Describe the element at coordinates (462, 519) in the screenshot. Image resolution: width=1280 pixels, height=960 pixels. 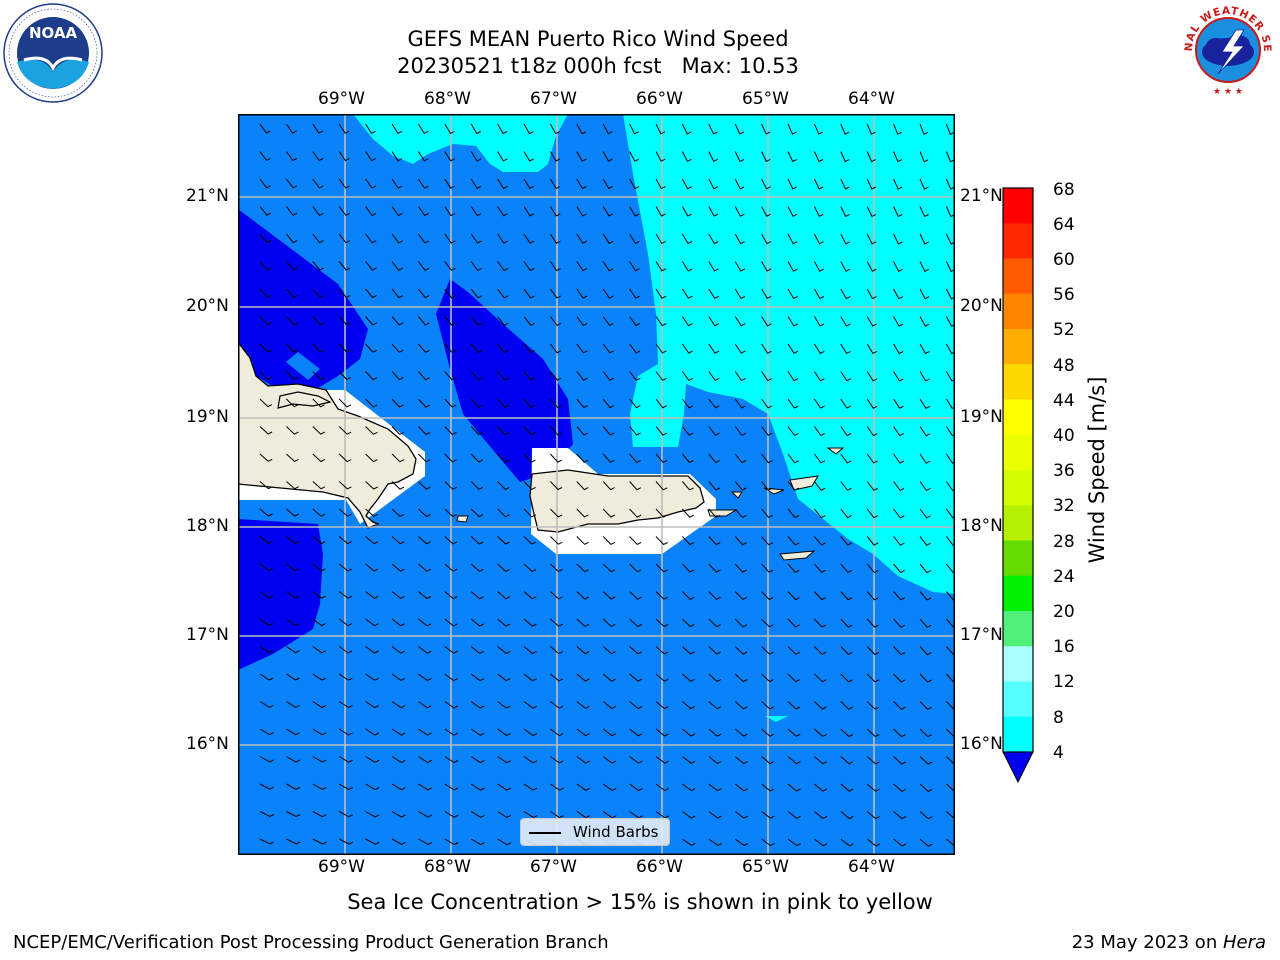
I see `mona-island` at that location.